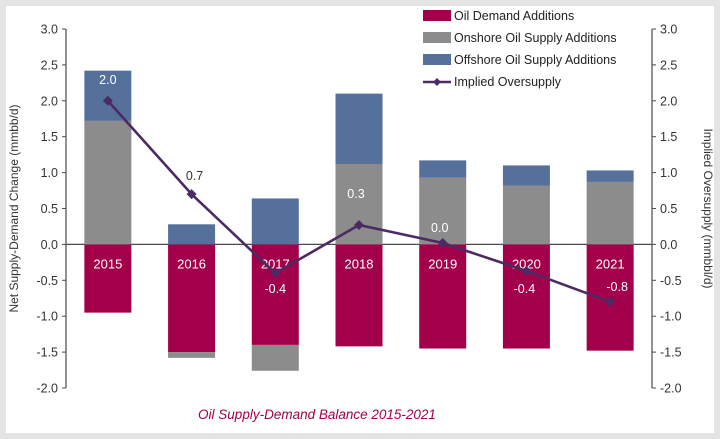  Describe the element at coordinates (526, 215) in the screenshot. I see `onshore-bar-2020` at that location.